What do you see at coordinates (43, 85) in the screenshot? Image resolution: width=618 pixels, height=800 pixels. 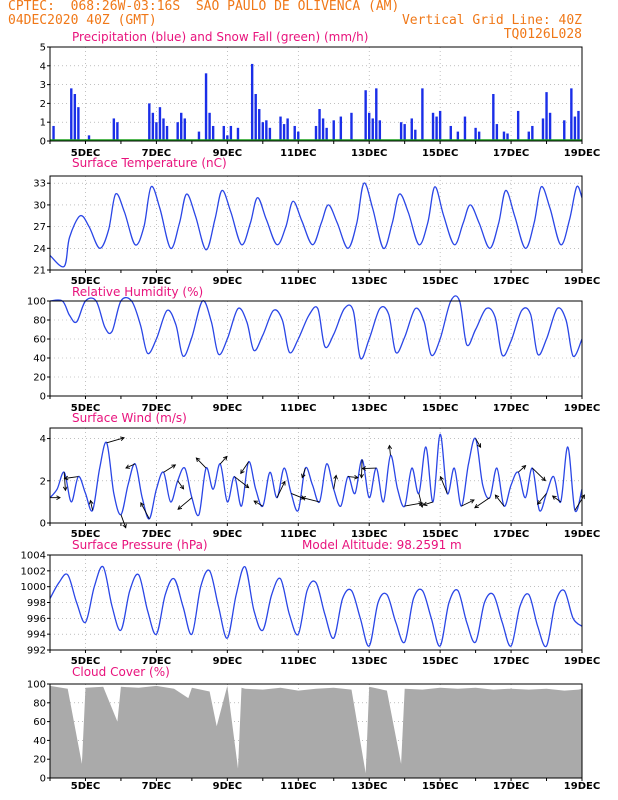 I see `precipitation-ytick-label: 3` at bounding box center [43, 85].